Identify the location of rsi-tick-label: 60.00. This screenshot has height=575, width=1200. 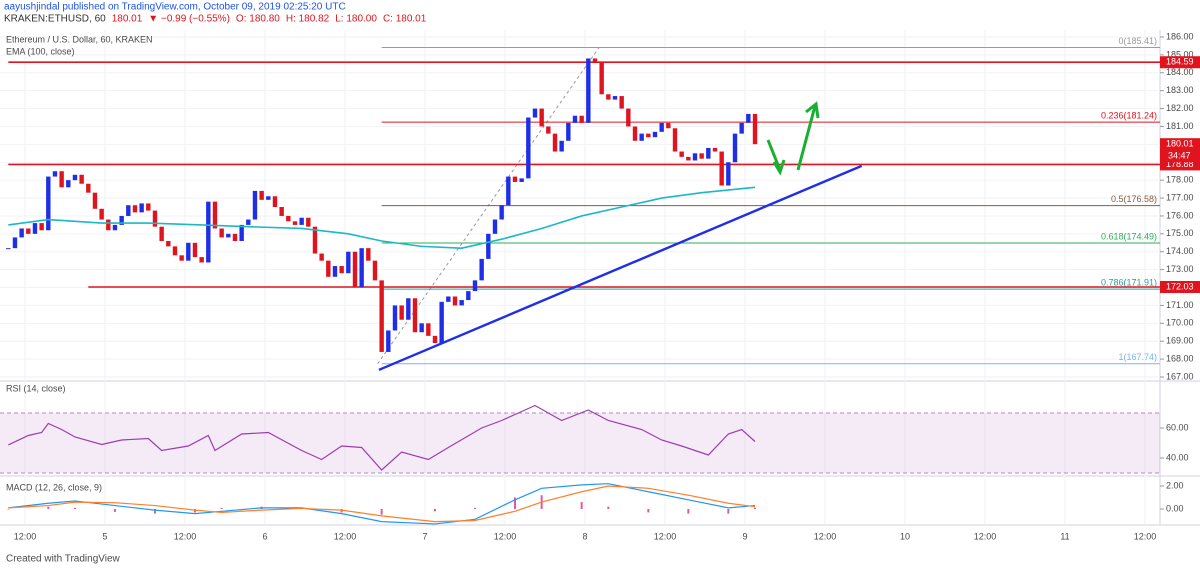
(1177, 427).